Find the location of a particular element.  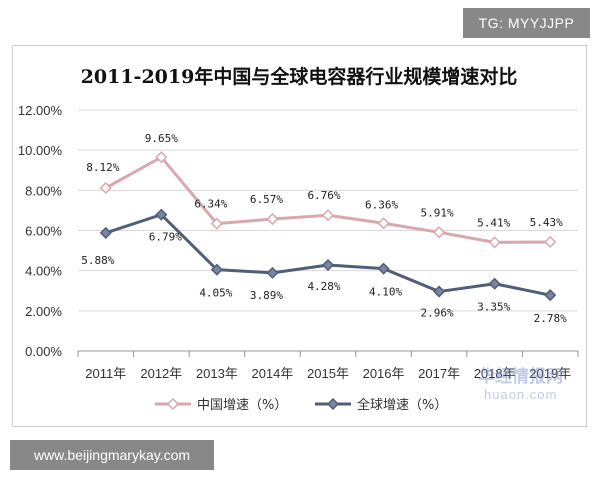

data-label: 5.43% is located at coordinates (546, 222).